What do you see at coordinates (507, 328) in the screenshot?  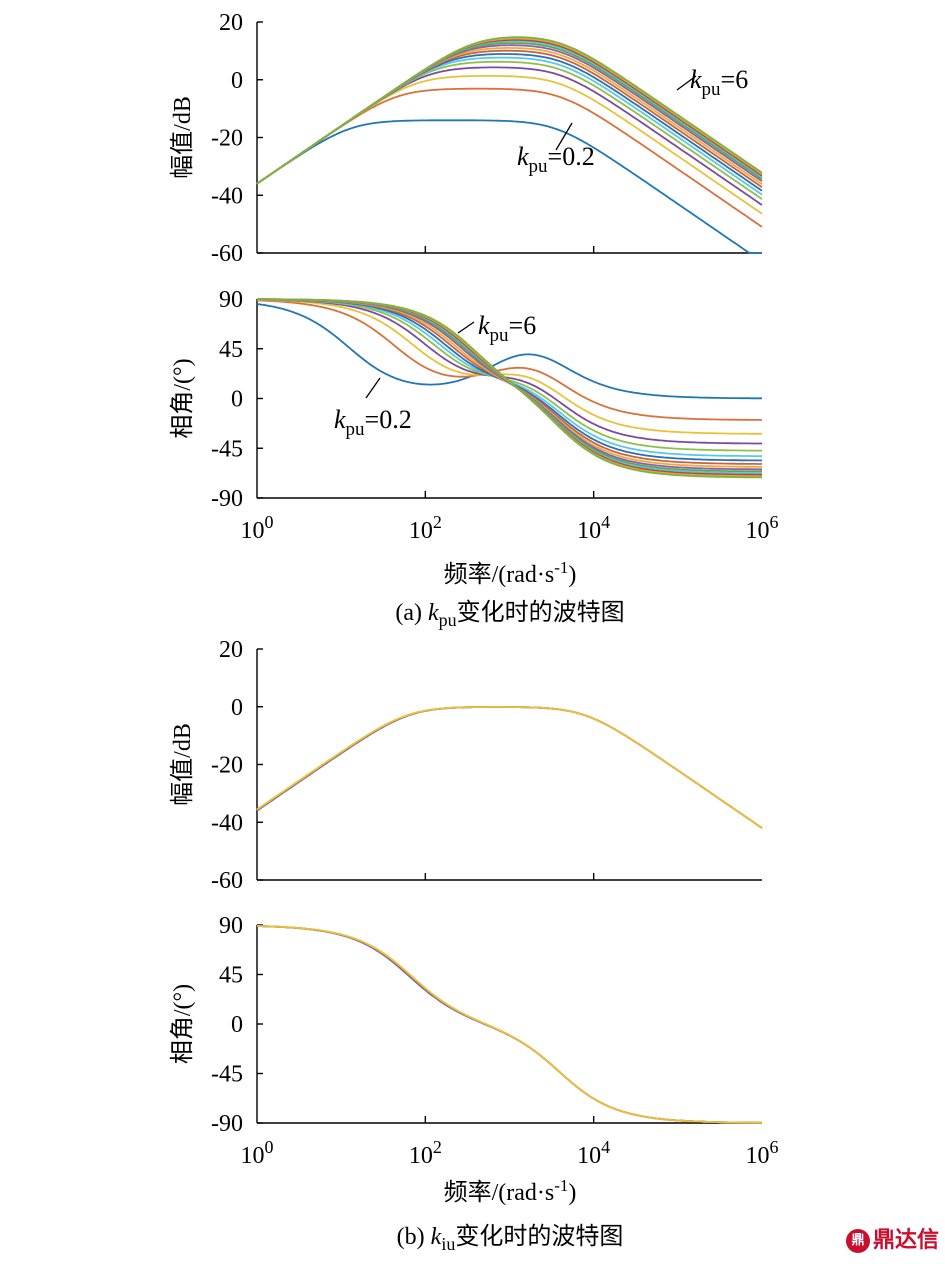 I see `a-phase-ann-kpu6: kpu=6` at bounding box center [507, 328].